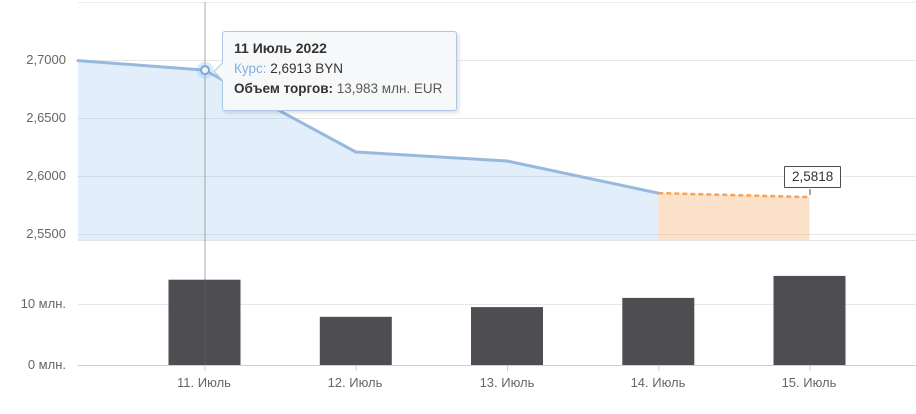 The width and height of the screenshot is (916, 414). Describe the element at coordinates (204, 382) in the screenshot. I see `x-tick-label: 11. Июль` at that location.